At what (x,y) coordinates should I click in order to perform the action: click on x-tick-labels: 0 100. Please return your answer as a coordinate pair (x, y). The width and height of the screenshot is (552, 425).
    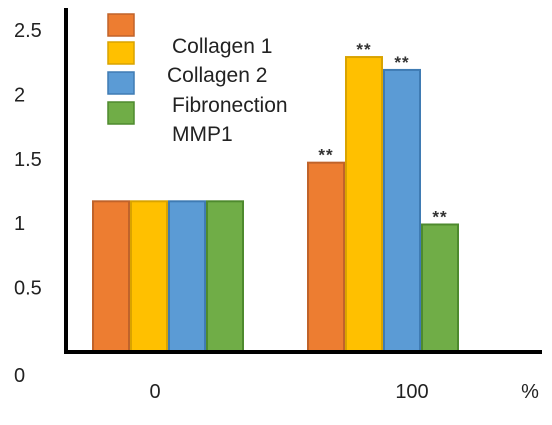
    Looking at the image, I should click on (288, 392).